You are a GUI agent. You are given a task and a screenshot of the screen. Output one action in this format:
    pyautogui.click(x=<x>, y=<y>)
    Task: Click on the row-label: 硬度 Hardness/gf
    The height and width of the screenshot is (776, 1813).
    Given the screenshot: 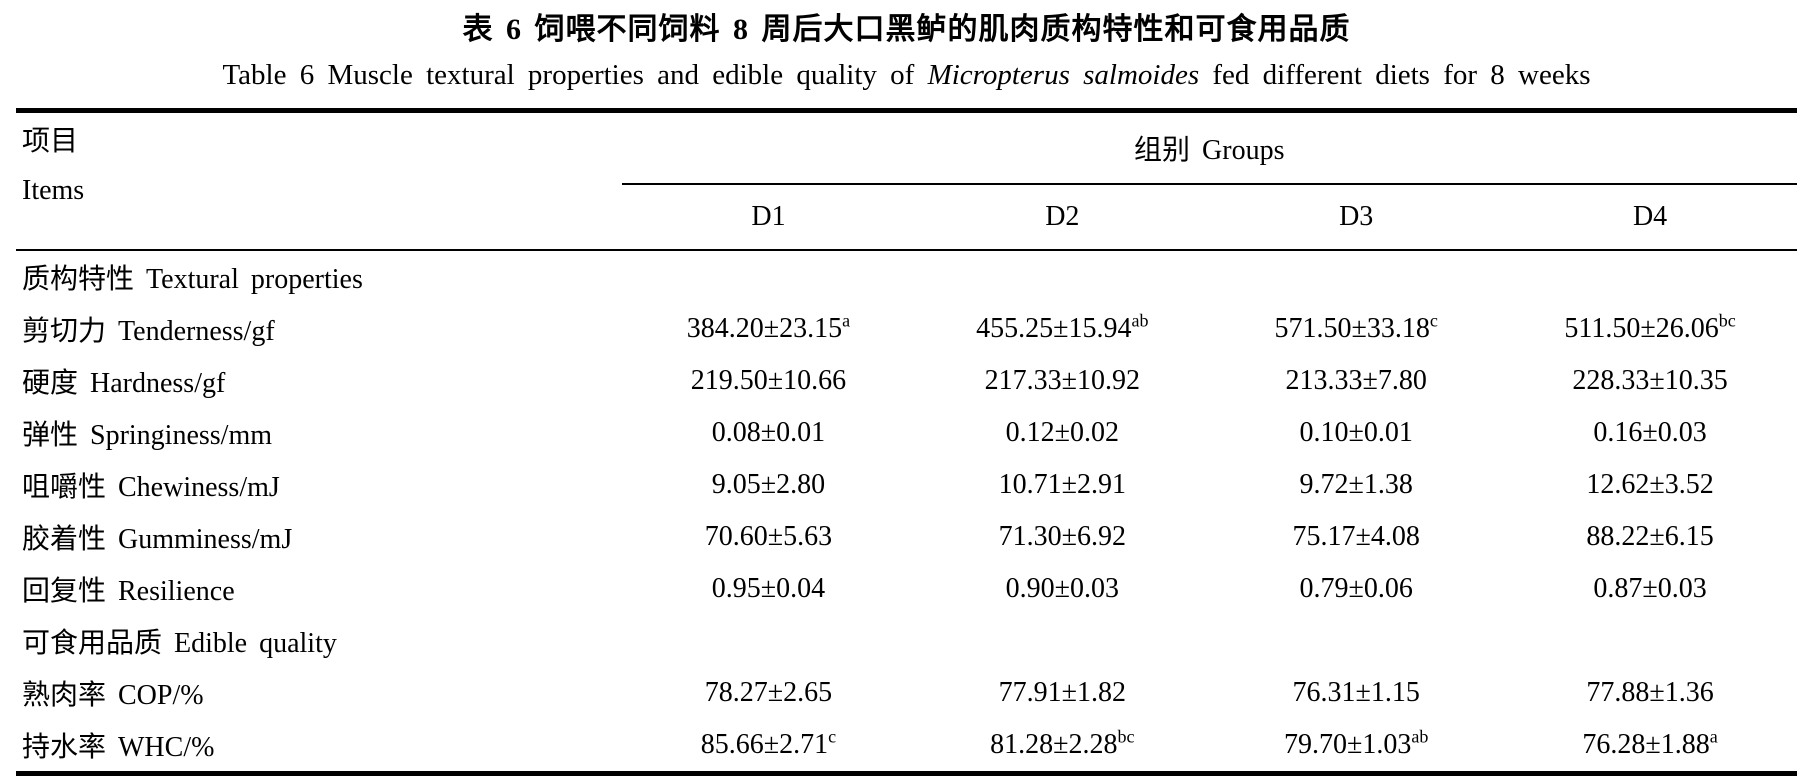 What is the action you would take?
    pyautogui.click(x=124, y=383)
    